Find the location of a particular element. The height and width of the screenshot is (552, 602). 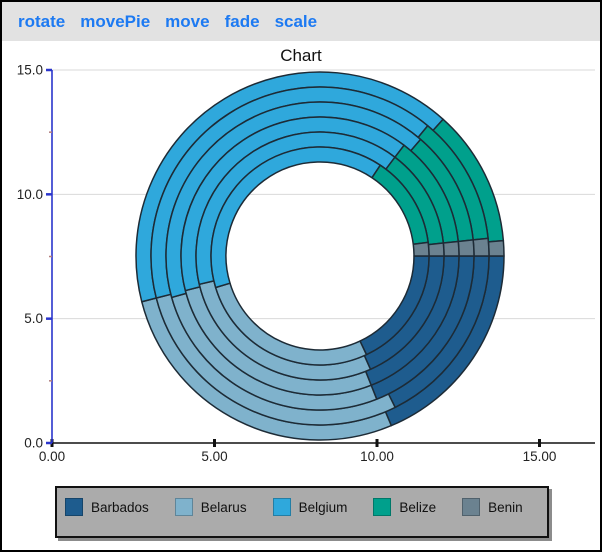

legend-item-belgium: Belgium is located at coordinates (310, 507).